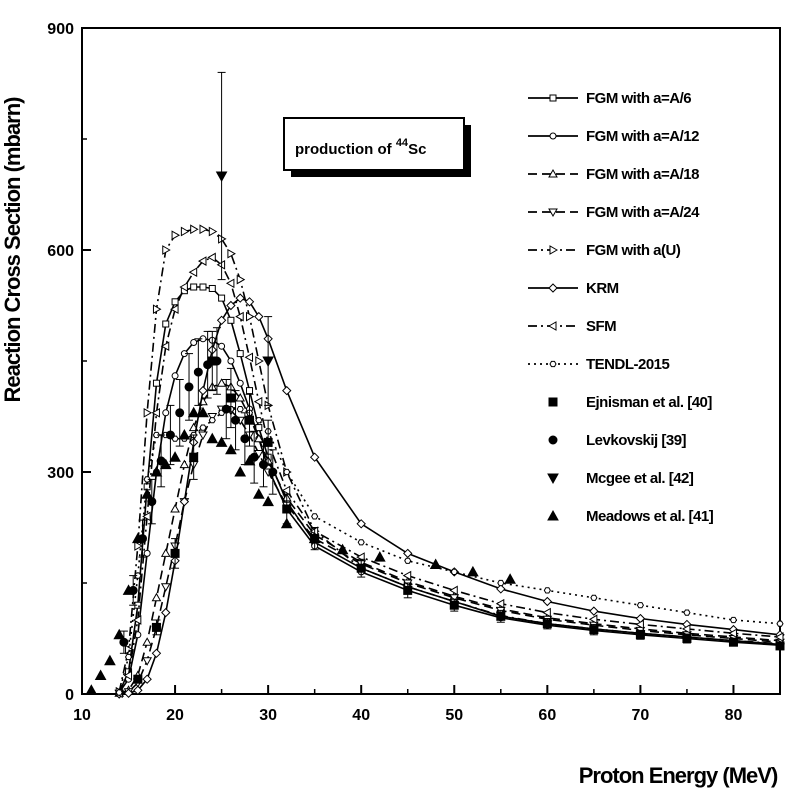  What do you see at coordinates (599, 364) in the screenshot?
I see `legend-item-tendl-2015: TENDL-2015` at bounding box center [599, 364].